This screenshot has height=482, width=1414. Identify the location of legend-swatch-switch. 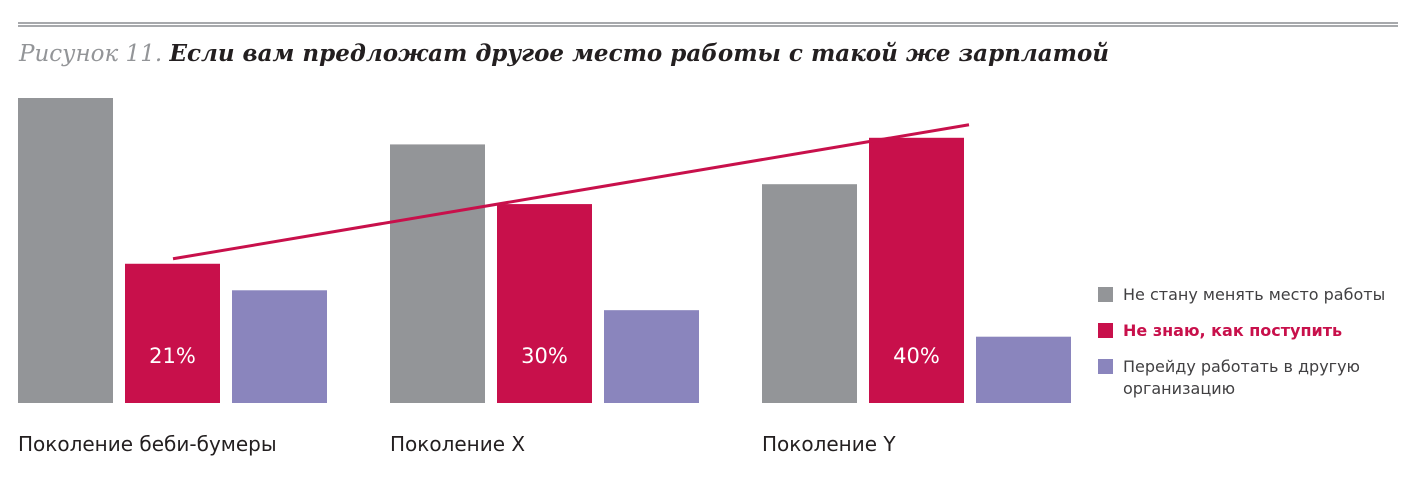
(1105, 366).